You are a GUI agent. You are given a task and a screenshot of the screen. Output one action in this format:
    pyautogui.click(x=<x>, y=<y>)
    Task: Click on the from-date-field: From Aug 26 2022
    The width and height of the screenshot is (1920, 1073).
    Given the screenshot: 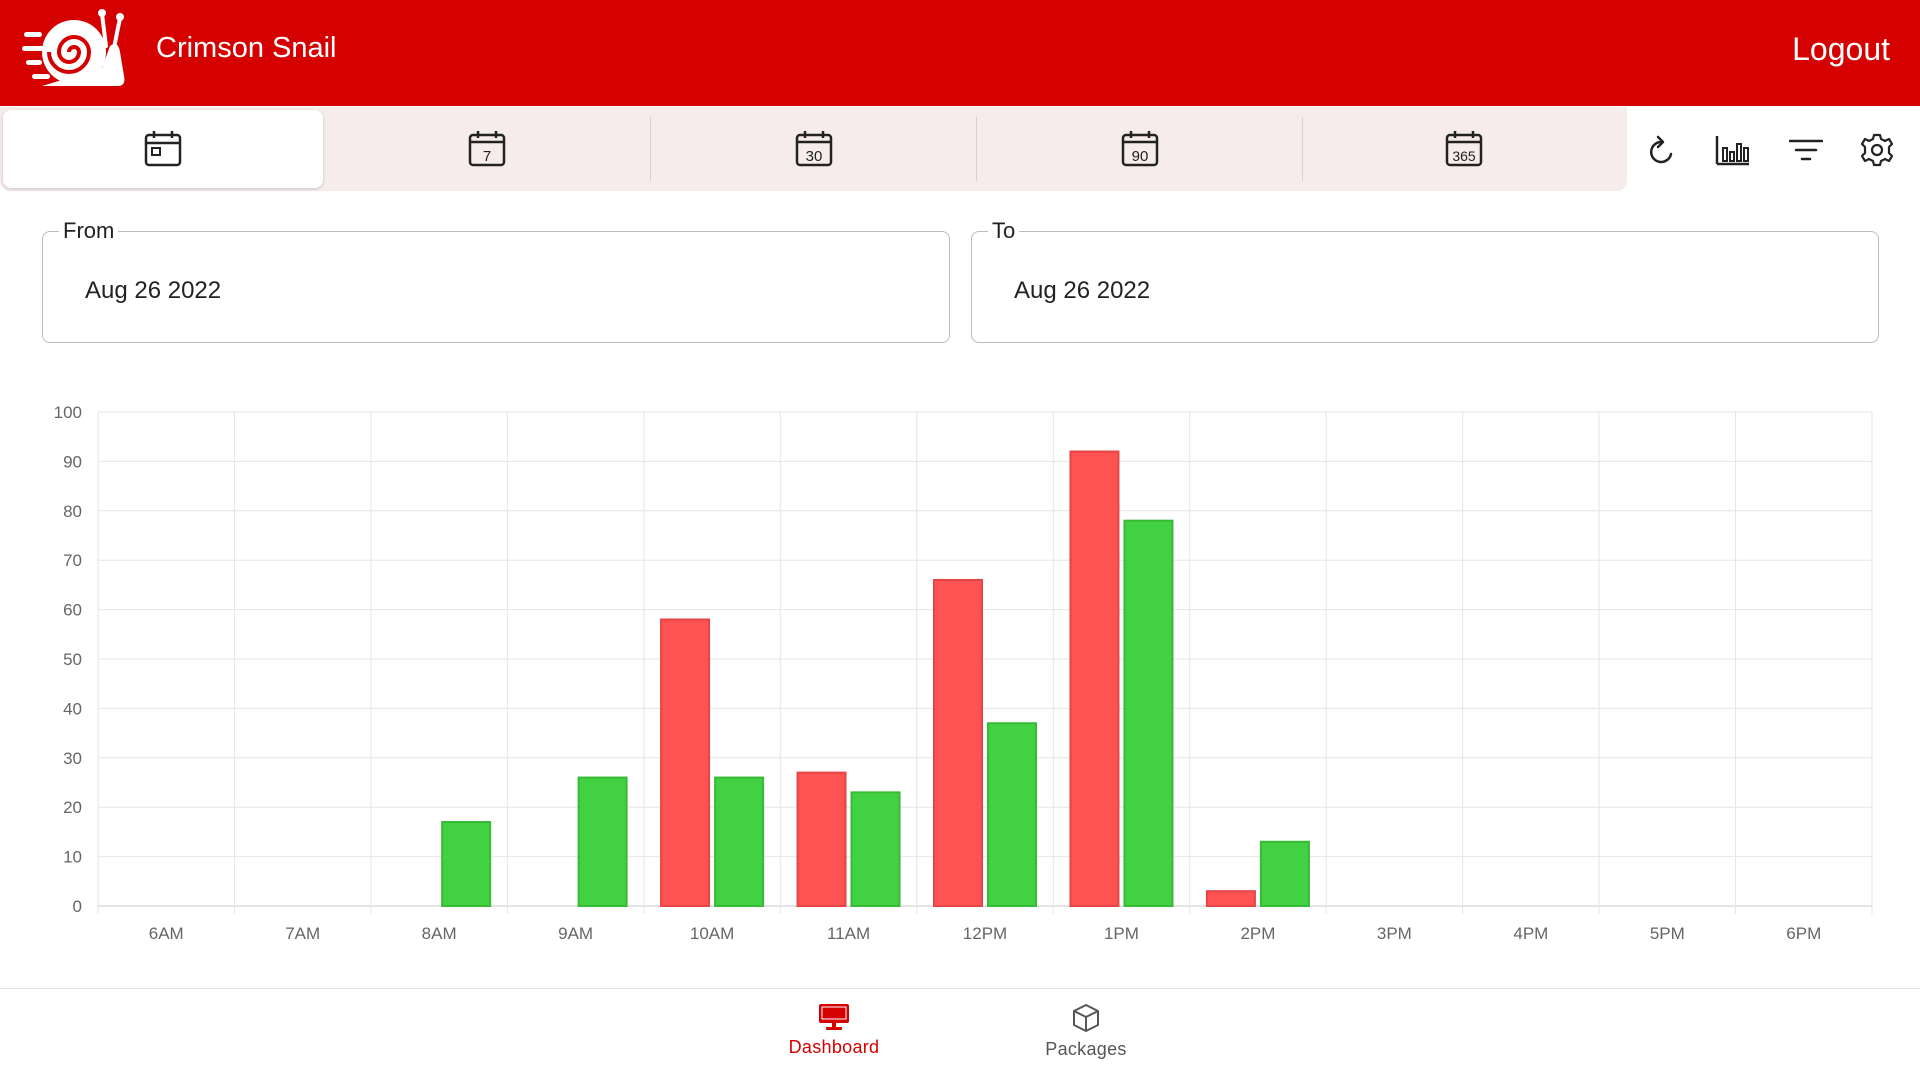 What is the action you would take?
    pyautogui.click(x=496, y=280)
    